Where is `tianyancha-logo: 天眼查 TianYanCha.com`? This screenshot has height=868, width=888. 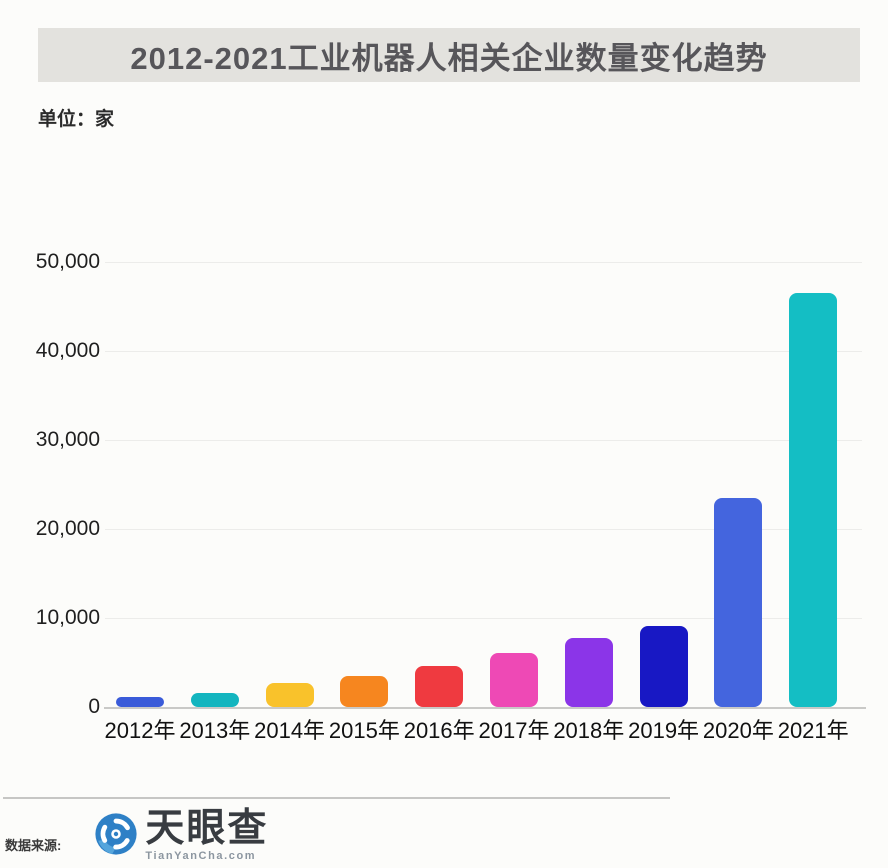
tianyancha-logo: 天眼查 TianYanCha.com is located at coordinates (181, 834).